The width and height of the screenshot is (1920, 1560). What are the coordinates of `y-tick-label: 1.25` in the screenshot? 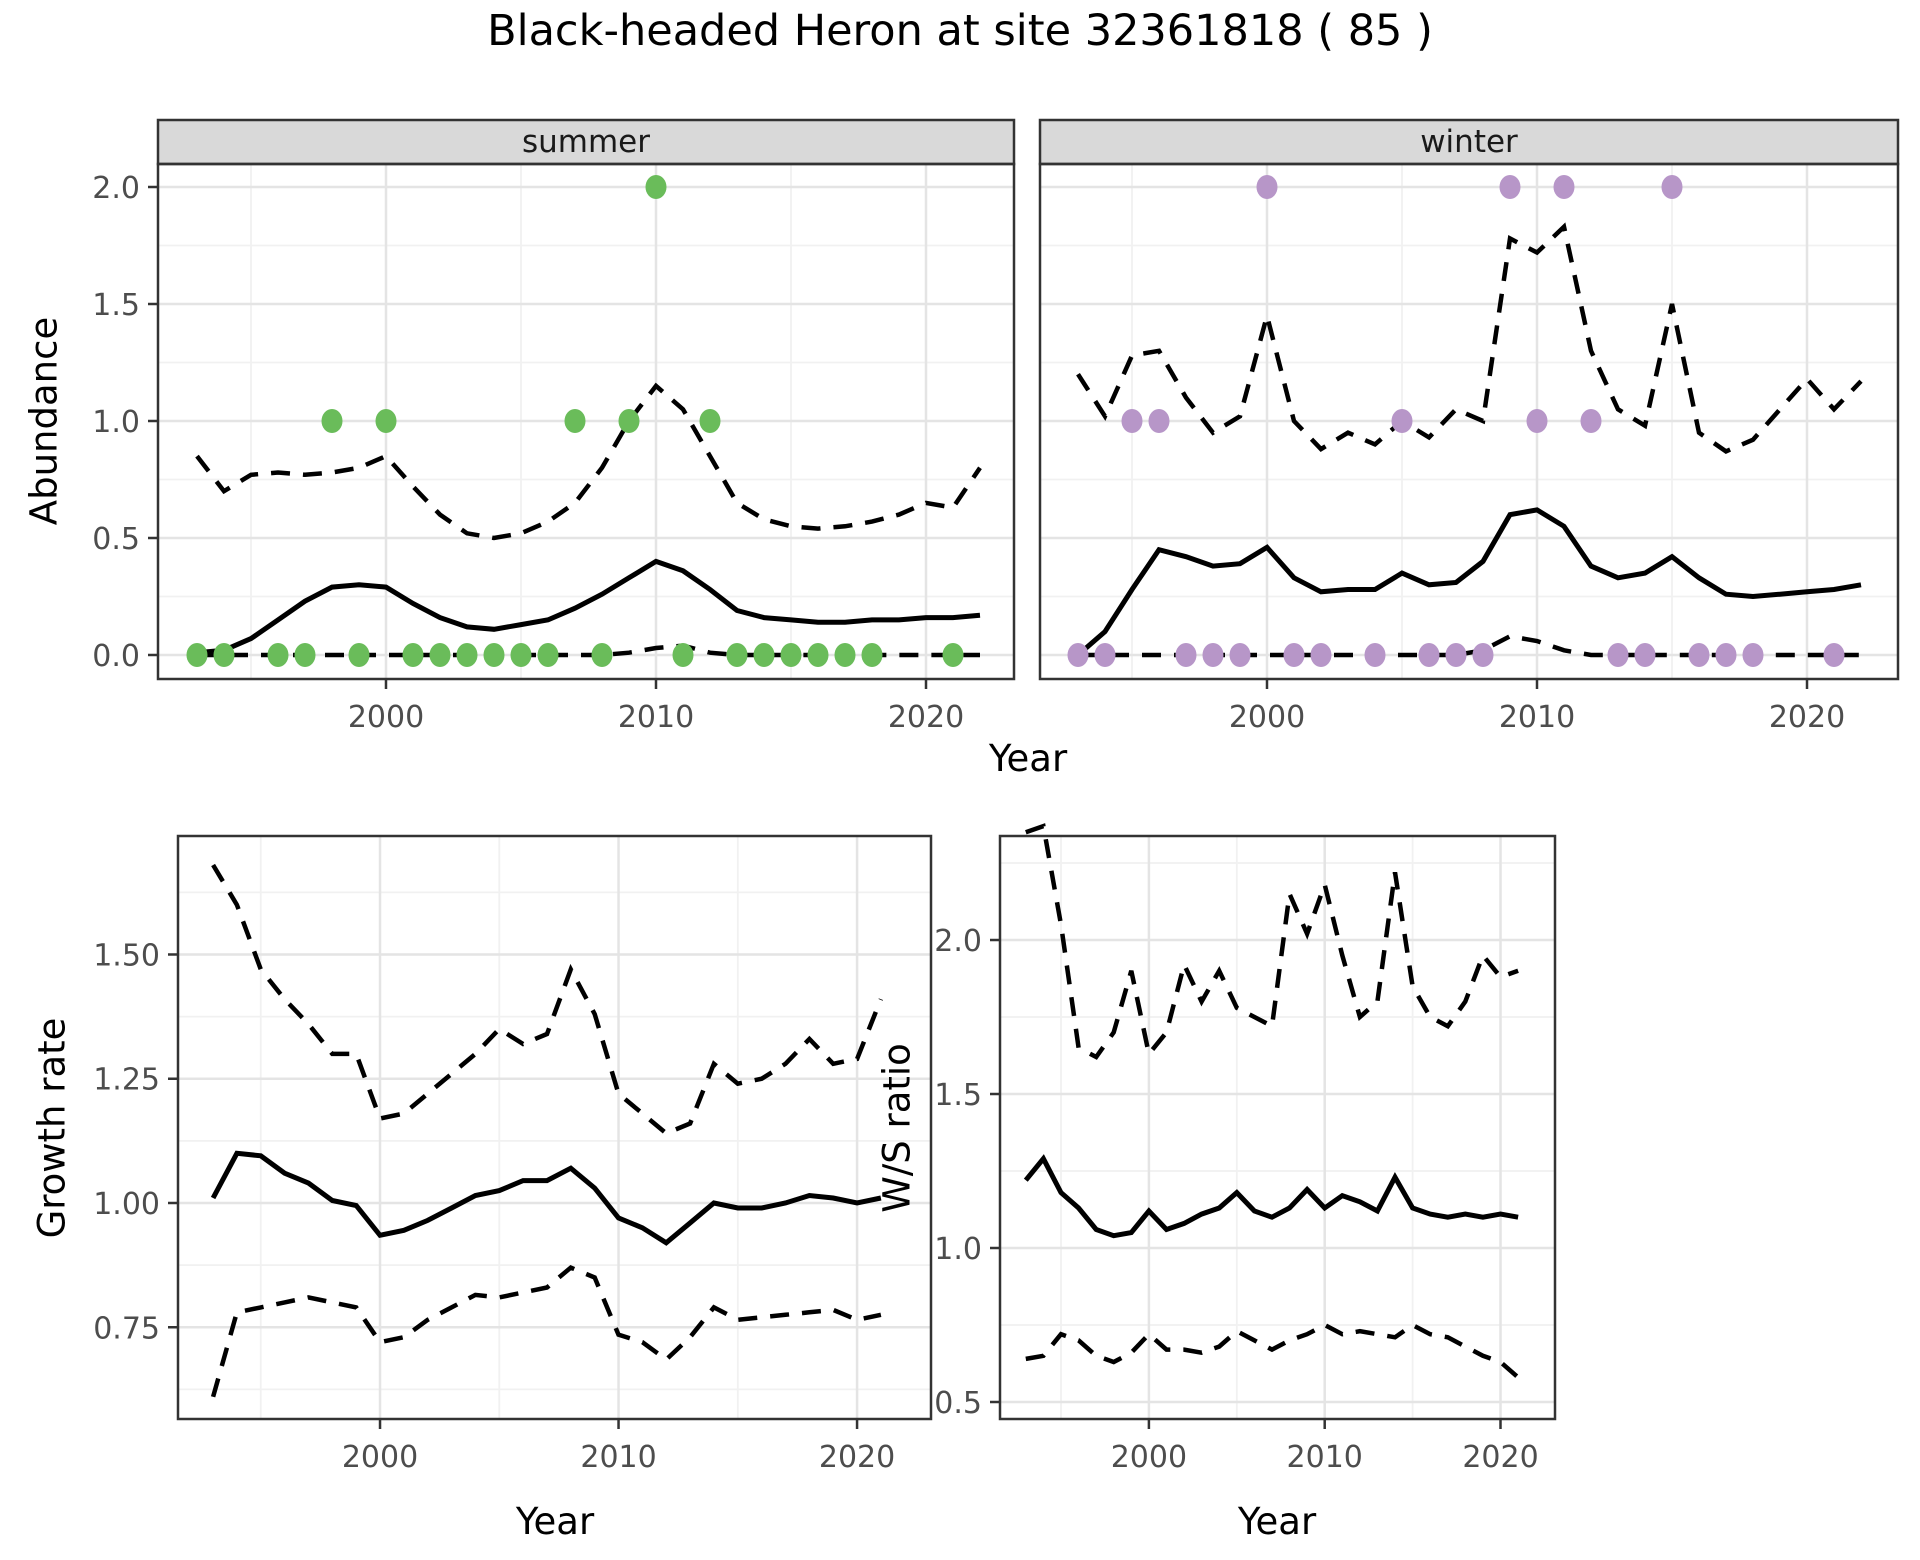 It's located at (126, 1080).